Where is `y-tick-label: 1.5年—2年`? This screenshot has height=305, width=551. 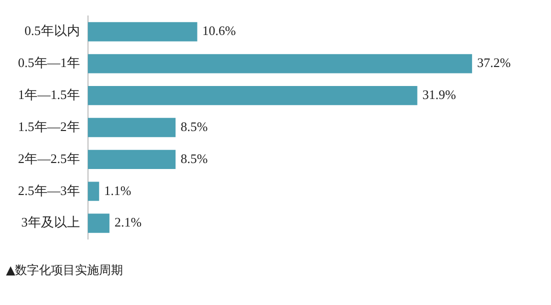
y-tick-label: 1.5年—2年 is located at coordinates (49, 126).